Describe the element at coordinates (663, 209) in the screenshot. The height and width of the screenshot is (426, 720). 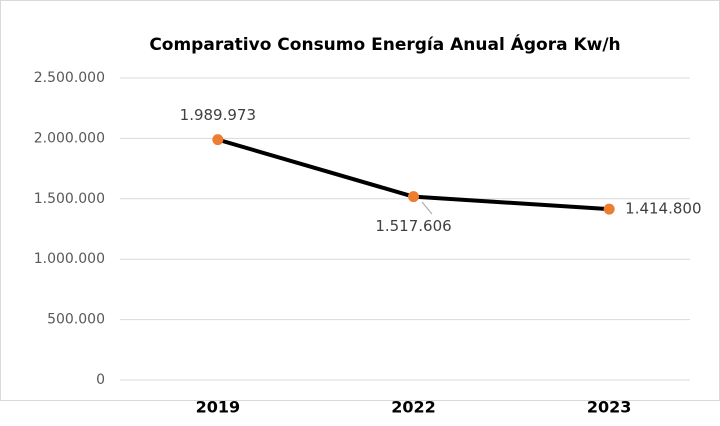
I see `data-label: 1.414.800` at that location.